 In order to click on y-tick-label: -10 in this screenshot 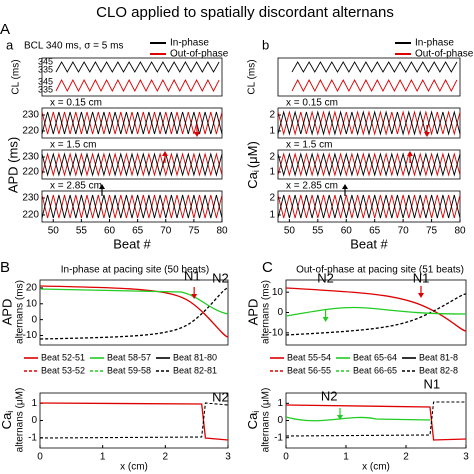, I will do `click(276, 332)`.